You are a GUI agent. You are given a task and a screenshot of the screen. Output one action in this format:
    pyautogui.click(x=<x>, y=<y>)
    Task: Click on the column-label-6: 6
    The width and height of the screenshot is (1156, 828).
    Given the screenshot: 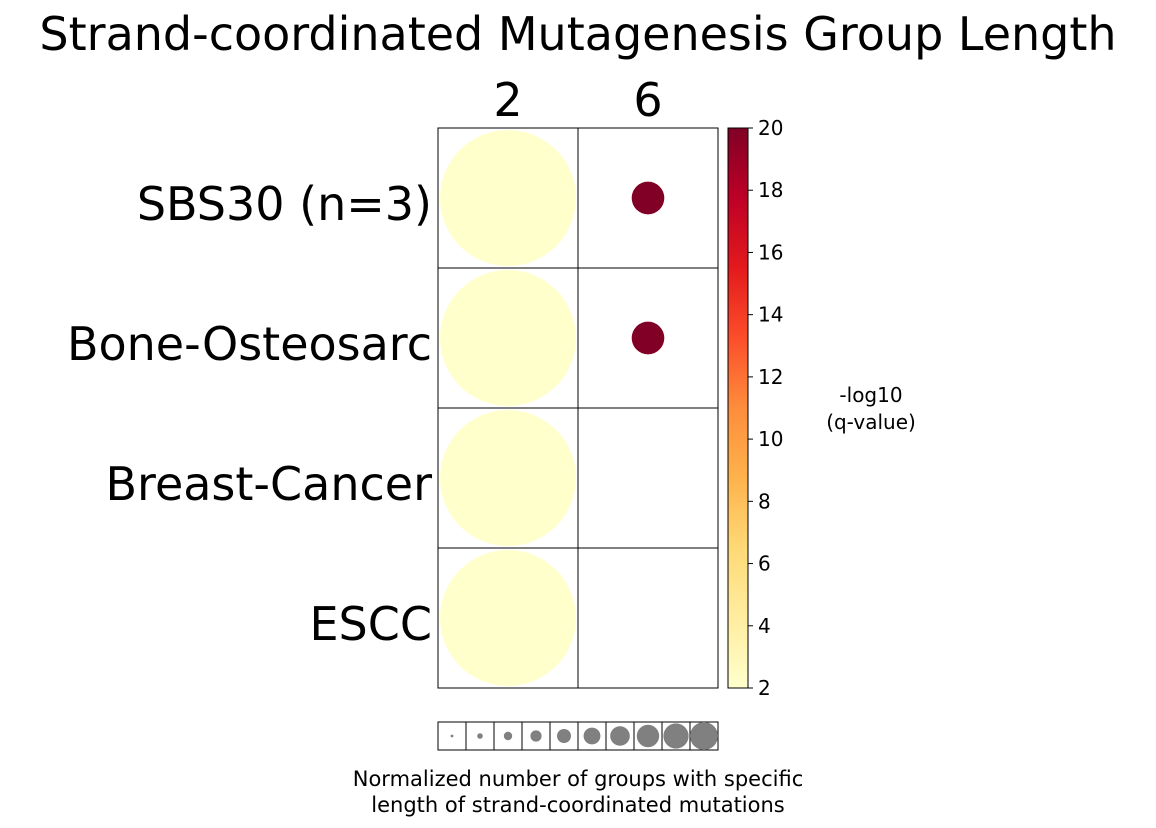 What is the action you would take?
    pyautogui.click(x=647, y=100)
    